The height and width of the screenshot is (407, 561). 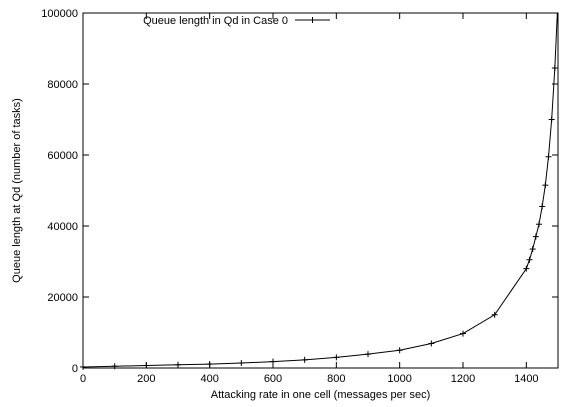 What do you see at coordinates (273, 379) in the screenshot?
I see `x-tick-label: 600` at bounding box center [273, 379].